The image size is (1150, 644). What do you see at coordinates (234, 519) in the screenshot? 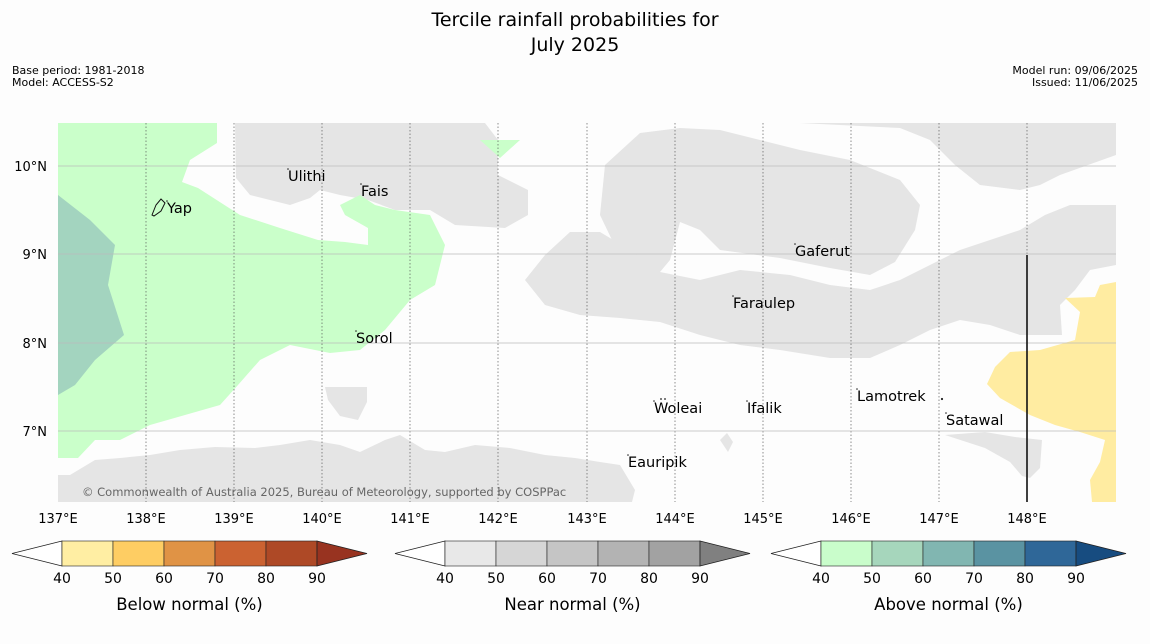
I see `lon-tick-label: 139°E` at bounding box center [234, 519].